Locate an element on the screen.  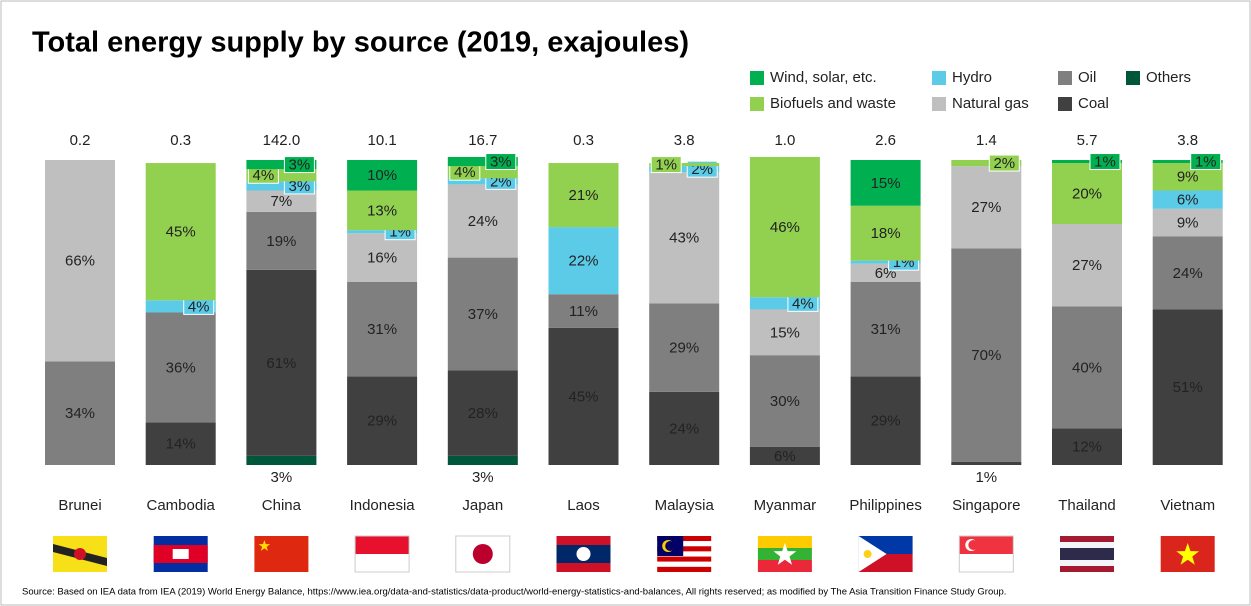
x-tick-label: Vietnam is located at coordinates (1187, 505).